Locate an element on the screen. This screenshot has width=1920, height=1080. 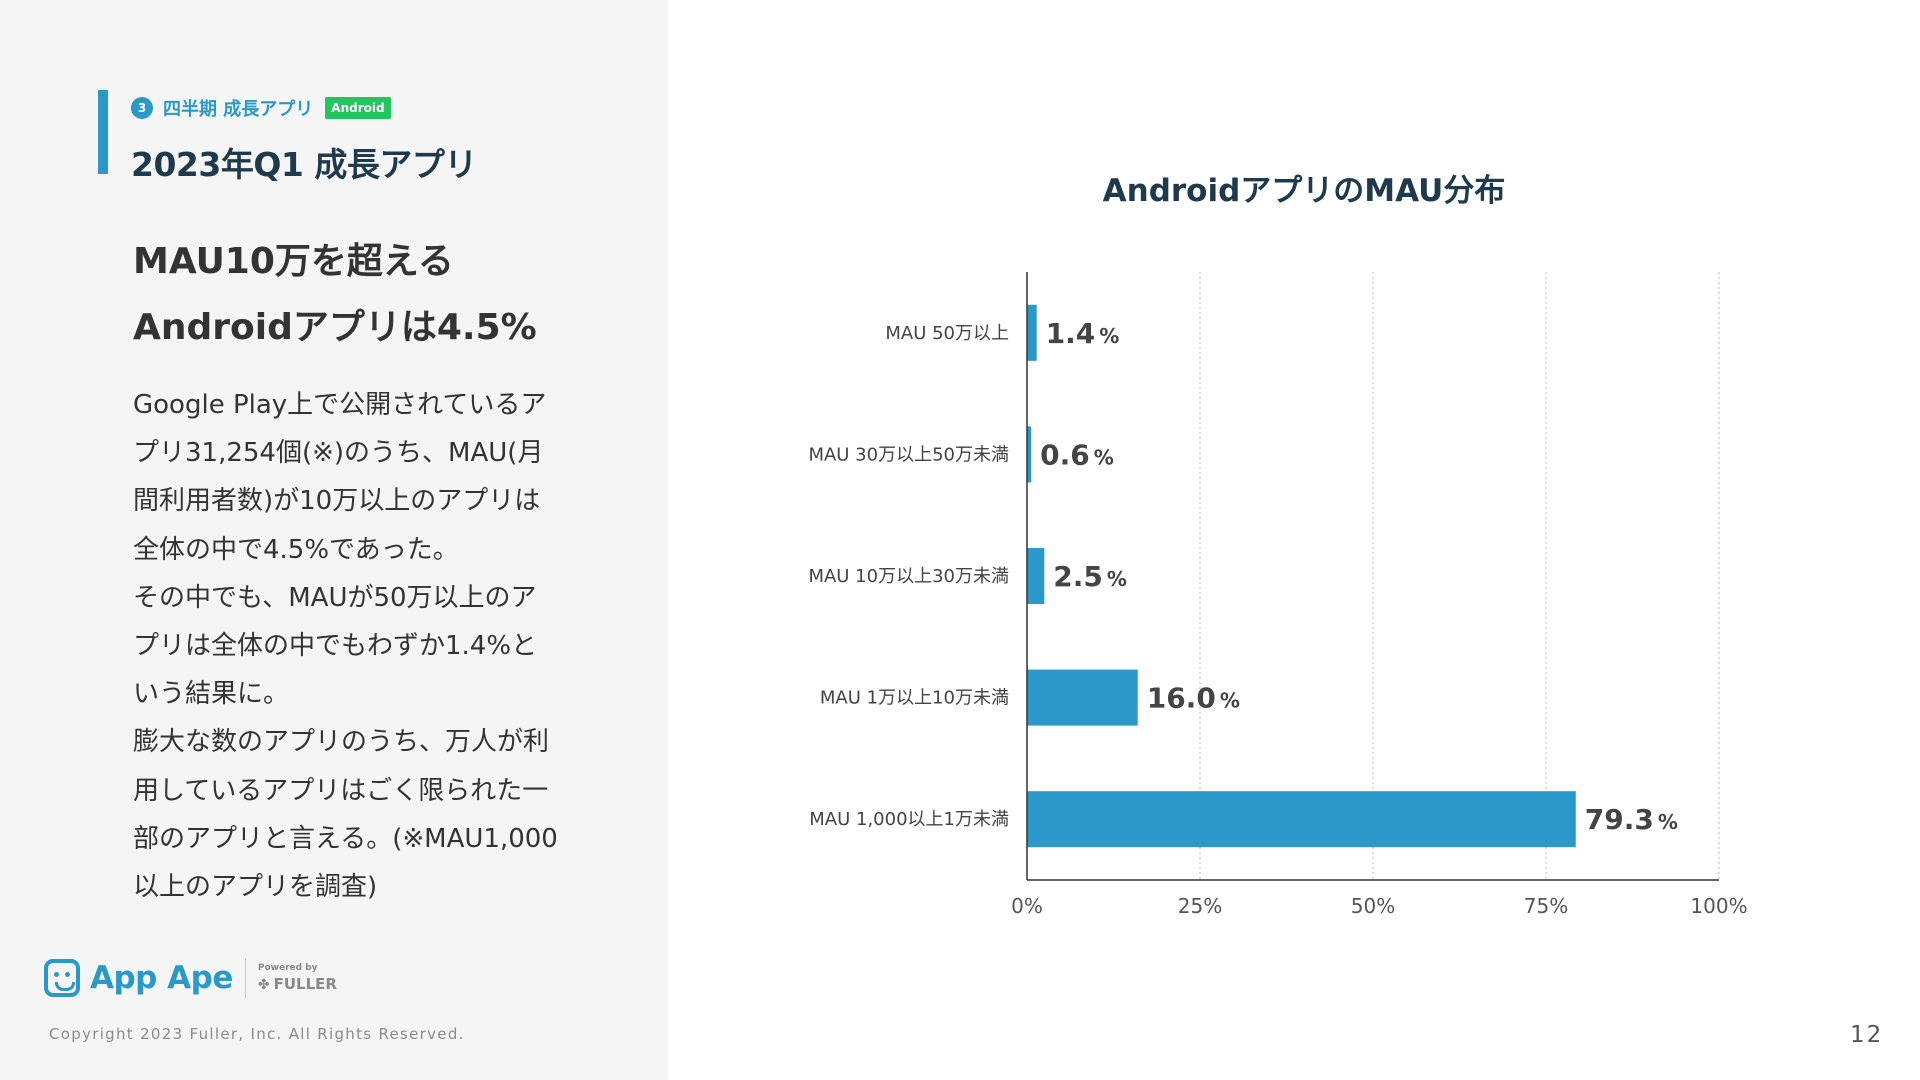
body-line: 用しているアプリはごく限られた一 is located at coordinates (341, 790).